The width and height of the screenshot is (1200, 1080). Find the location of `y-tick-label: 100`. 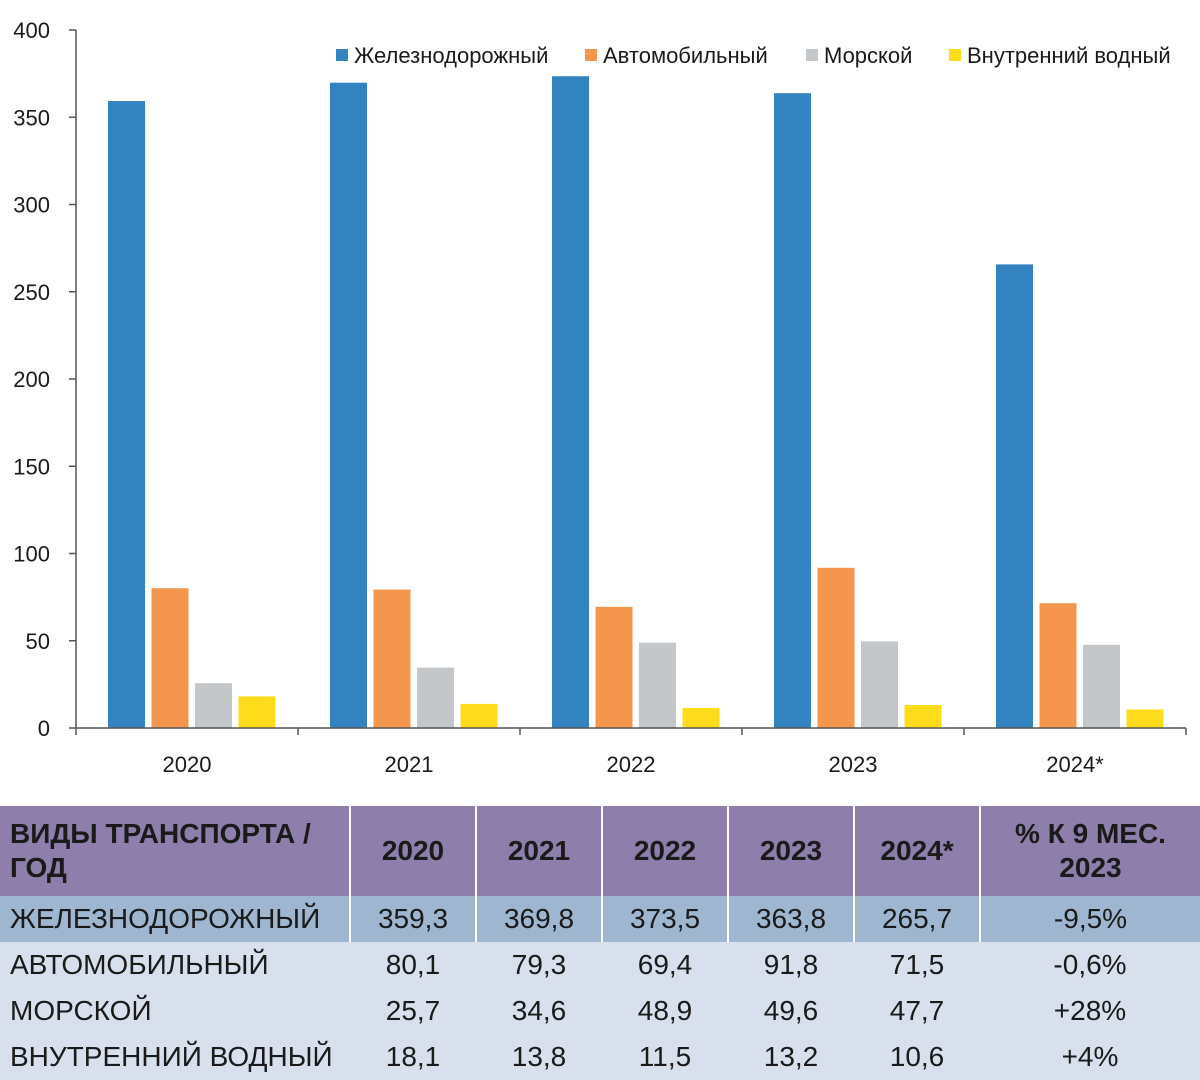

y-tick-label: 100 is located at coordinates (31, 554).